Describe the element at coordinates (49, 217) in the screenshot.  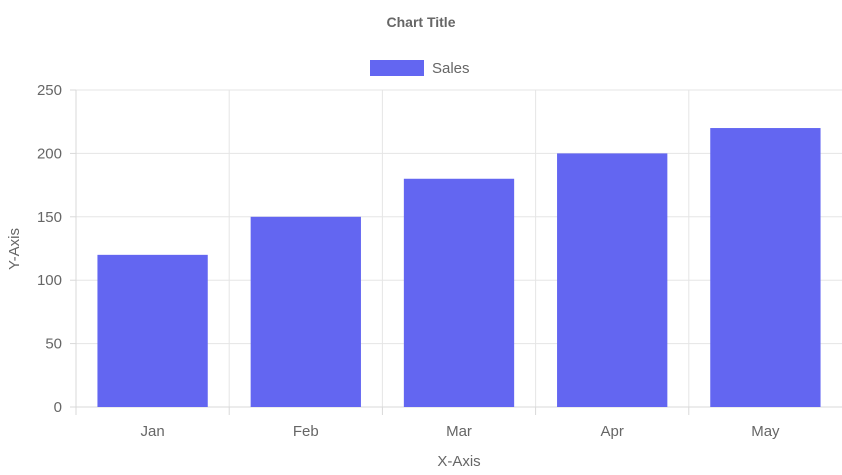
I see `y-tick-label-150: 150` at that location.